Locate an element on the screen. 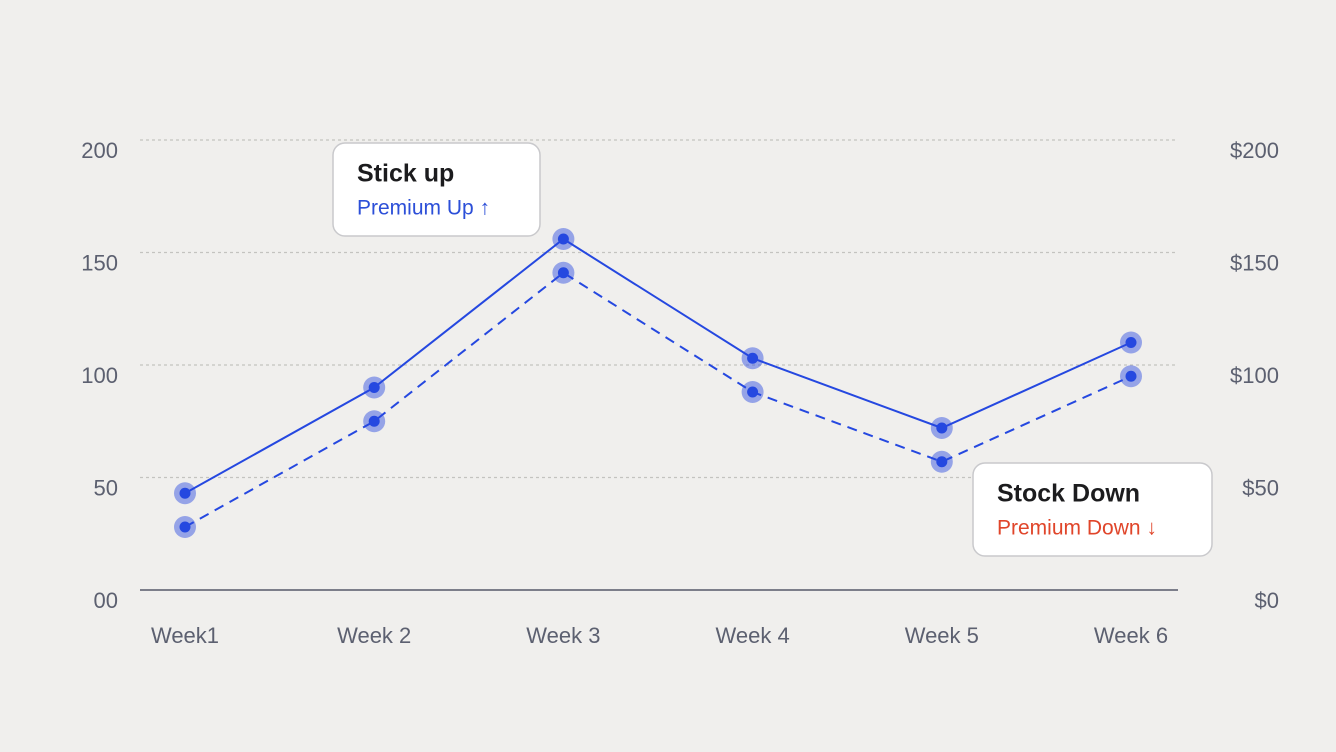  annotation-title: Stock Down is located at coordinates (1068, 494).